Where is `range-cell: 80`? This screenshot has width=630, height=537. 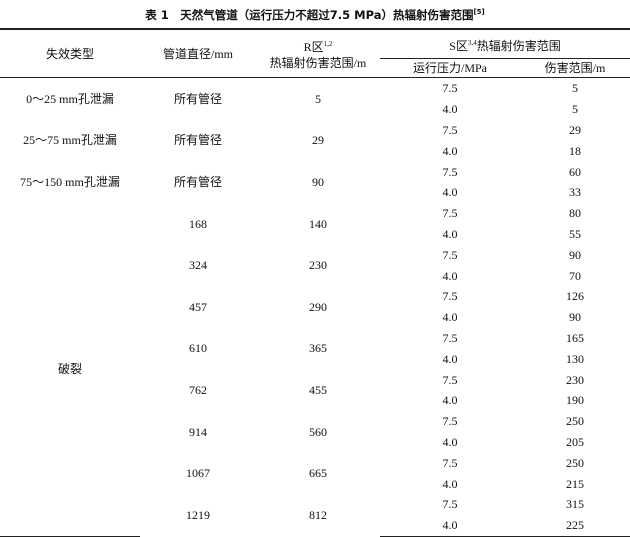
range-cell: 80 is located at coordinates (575, 213).